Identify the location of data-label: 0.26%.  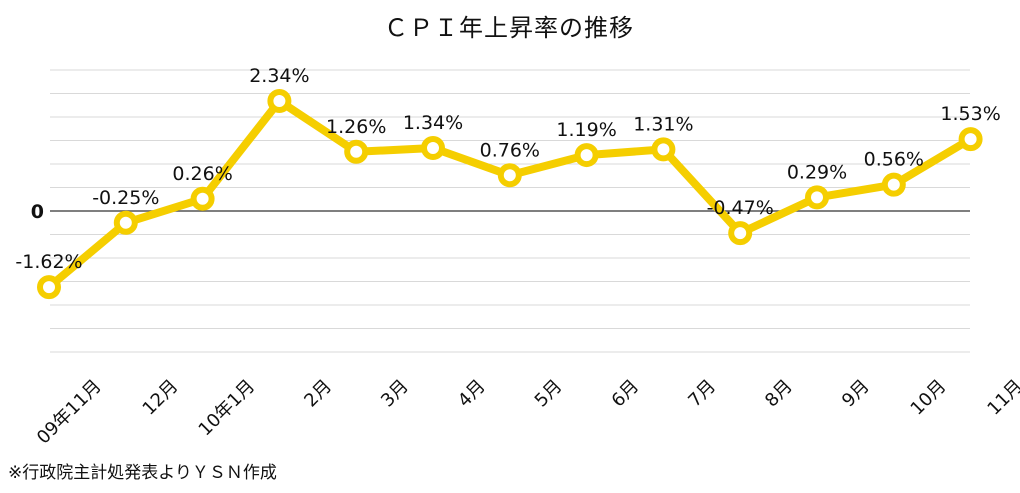
(202, 174).